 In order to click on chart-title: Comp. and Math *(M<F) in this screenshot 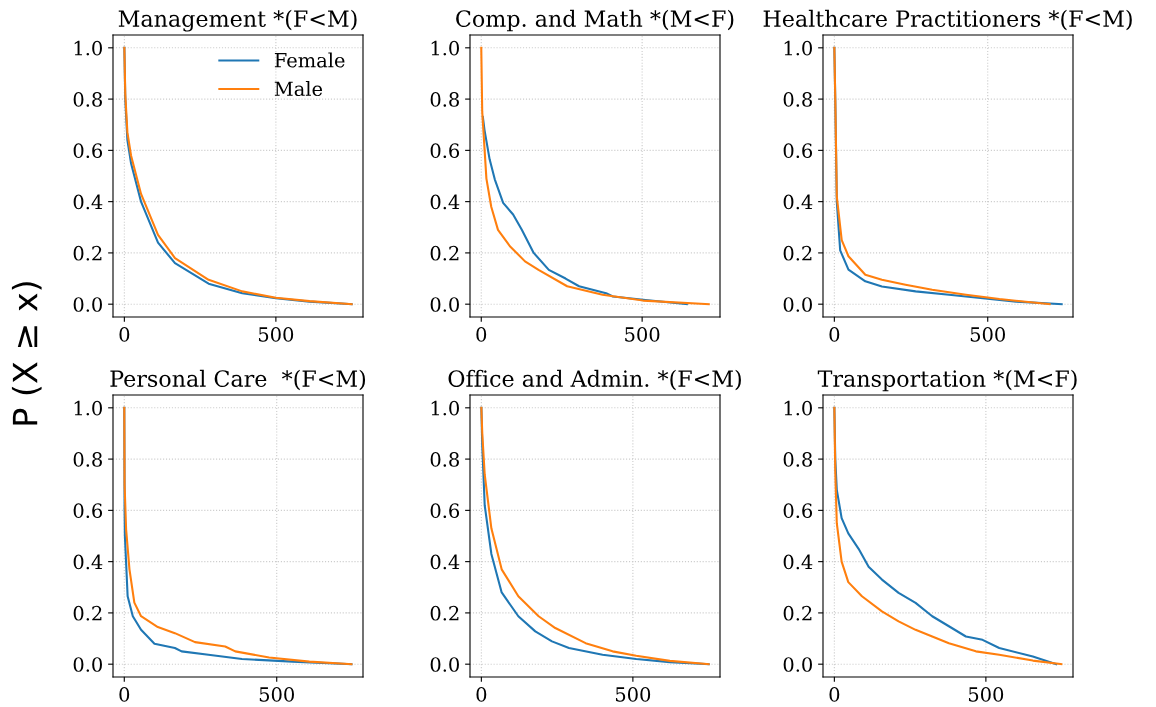, I will do `click(595, 20)`.